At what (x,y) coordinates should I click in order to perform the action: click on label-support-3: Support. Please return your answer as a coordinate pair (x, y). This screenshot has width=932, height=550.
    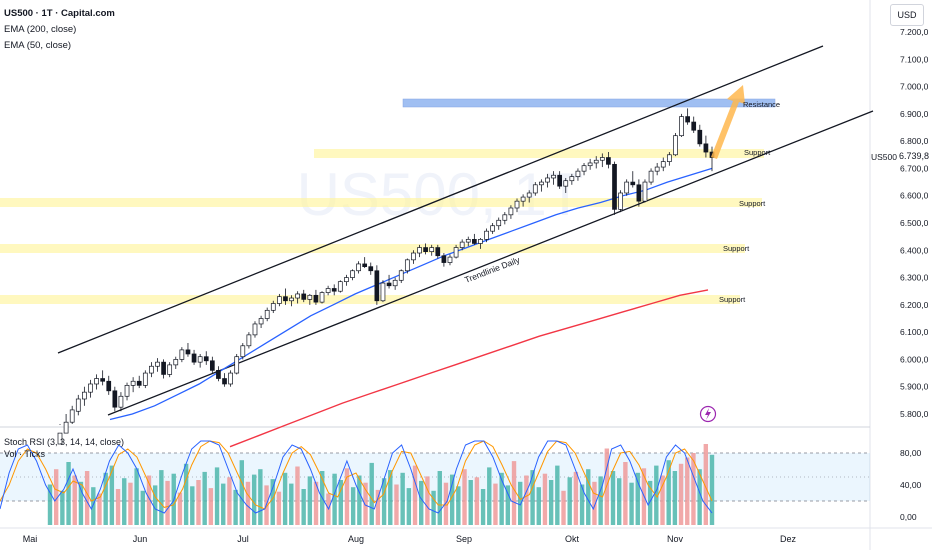
    Looking at the image, I should click on (736, 248).